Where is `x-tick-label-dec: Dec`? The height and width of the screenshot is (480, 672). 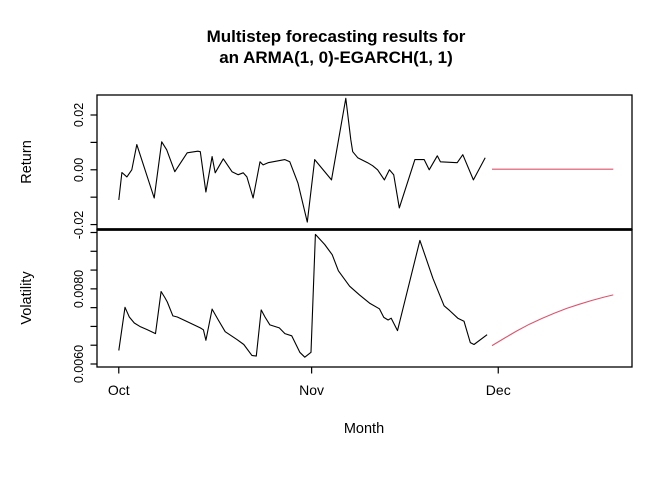
x-tick-label-dec: Dec is located at coordinates (498, 390).